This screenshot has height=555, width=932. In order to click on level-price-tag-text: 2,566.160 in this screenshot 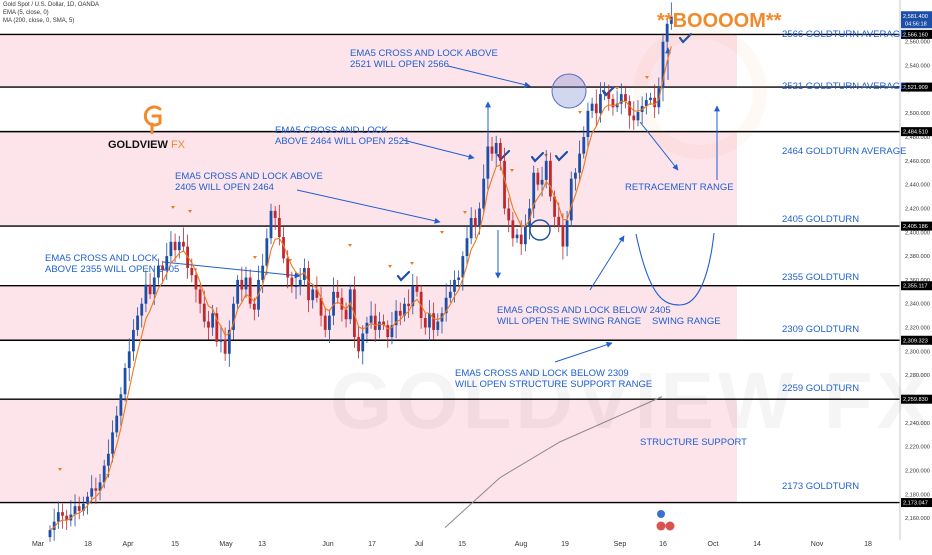, I will do `click(915, 35)`.